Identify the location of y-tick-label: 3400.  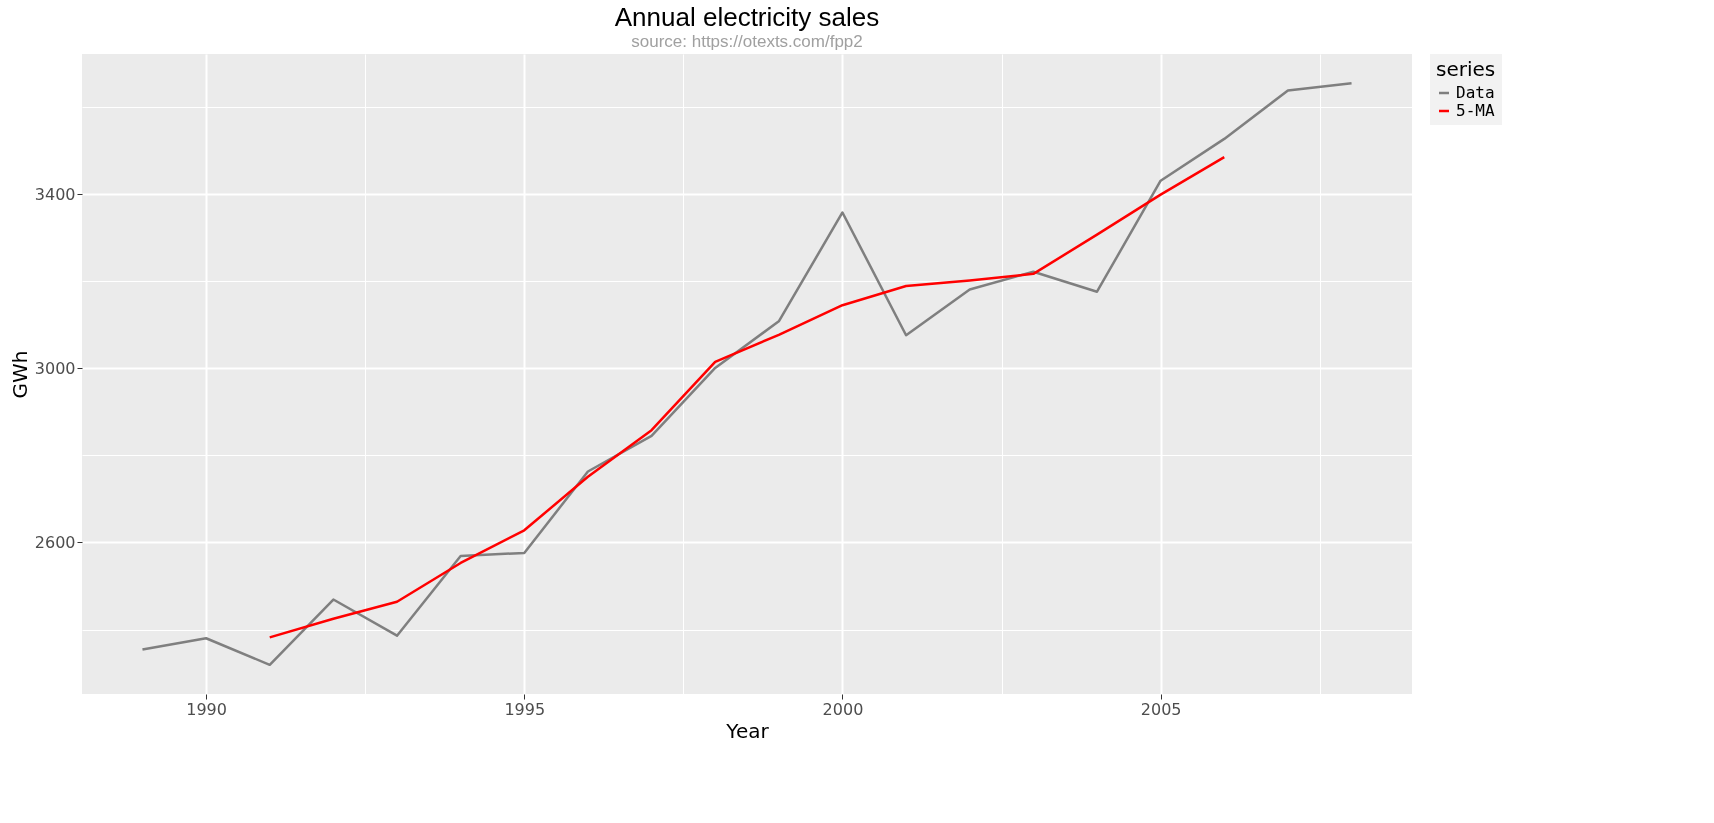
(55, 194).